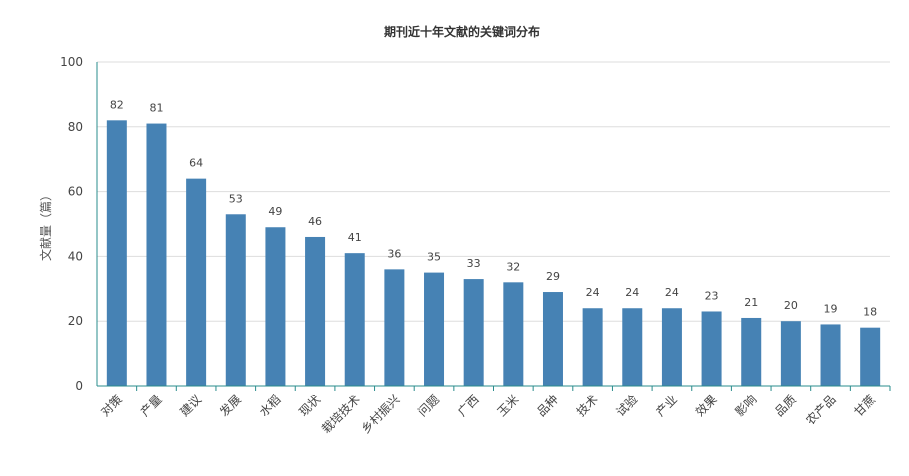 Image resolution: width=909 pixels, height=476 pixels. Describe the element at coordinates (751, 302) in the screenshot. I see `data-label: 21` at that location.